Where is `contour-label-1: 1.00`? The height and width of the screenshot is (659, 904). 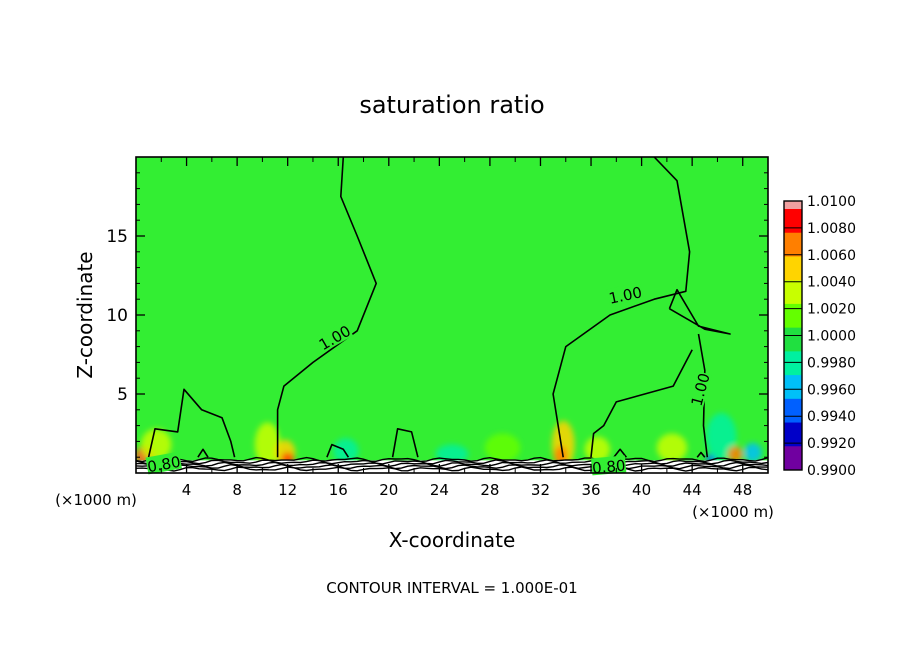
contour-label-1: 1.00 is located at coordinates (625, 295).